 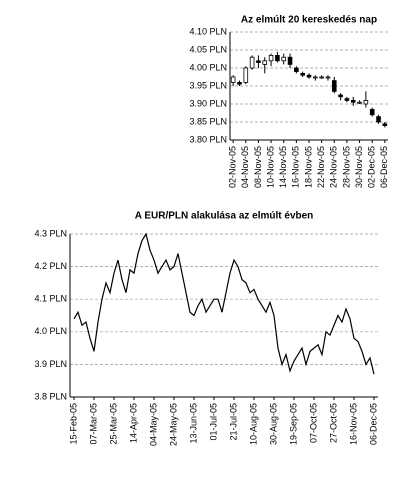 What do you see at coordinates (270, 167) in the screenshot?
I see `x-tick-label: 10-Nov-05` at bounding box center [270, 167].